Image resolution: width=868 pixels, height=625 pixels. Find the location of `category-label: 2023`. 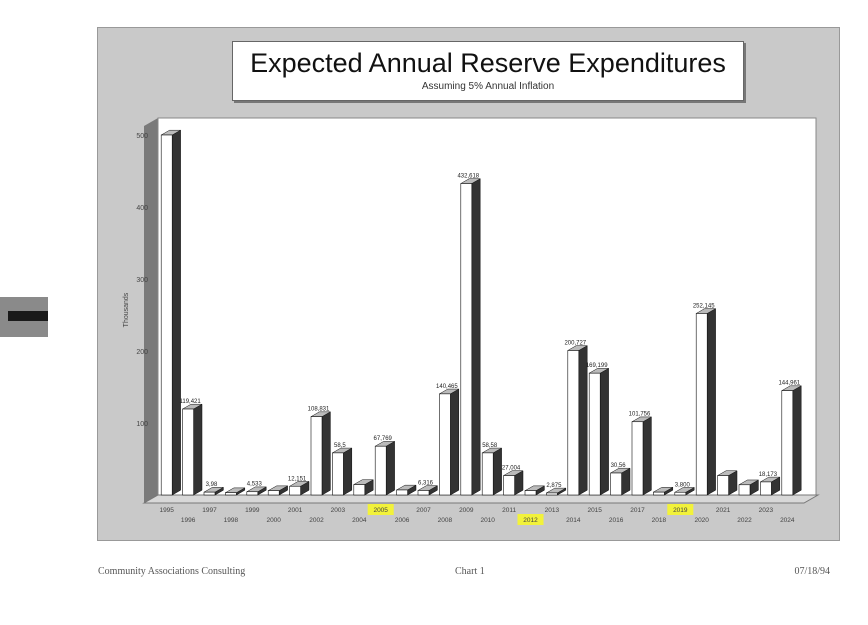

category-label: 2023 is located at coordinates (766, 510).